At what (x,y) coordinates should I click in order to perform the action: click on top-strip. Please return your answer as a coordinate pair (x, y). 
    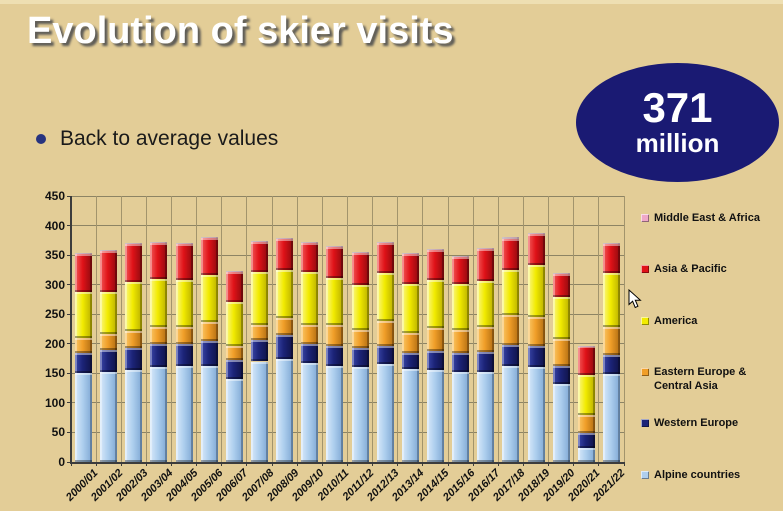
    Looking at the image, I should click on (391, 2).